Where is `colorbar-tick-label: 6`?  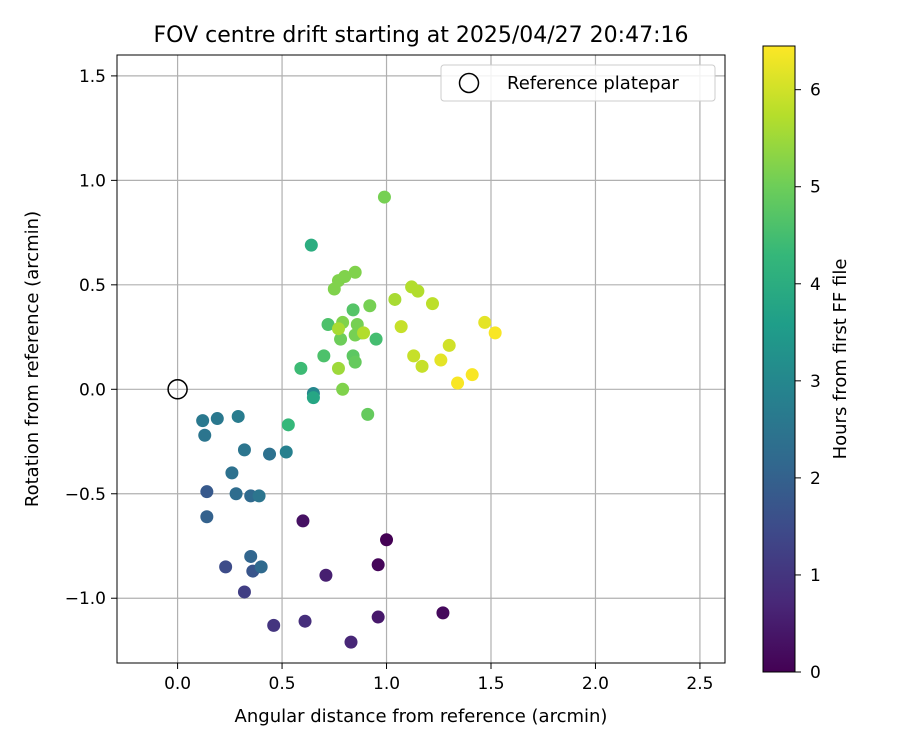
colorbar-tick-label: 6 is located at coordinates (815, 91).